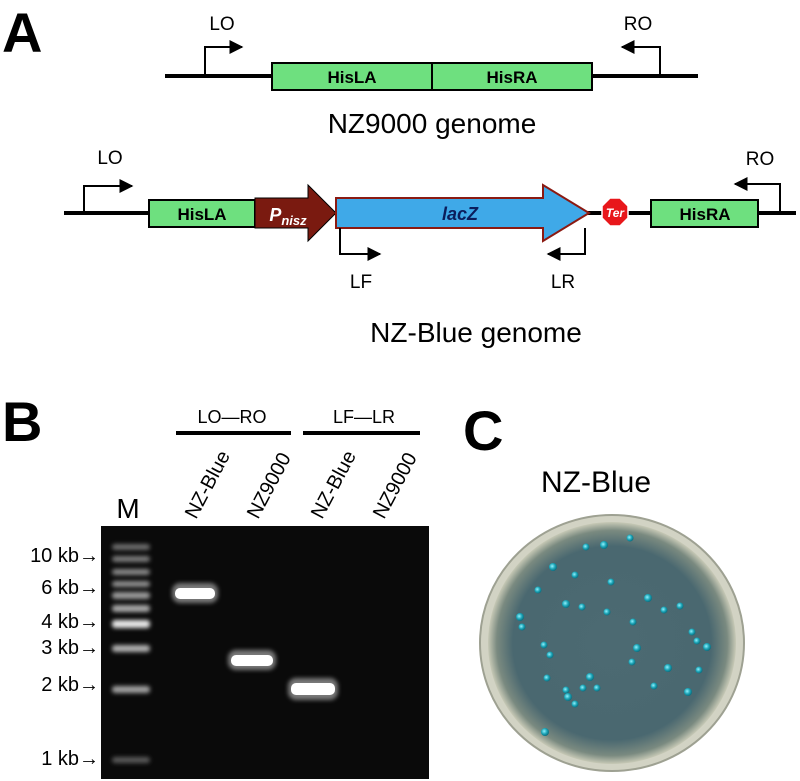 Image resolution: width=800 pixels, height=781 pixels. What do you see at coordinates (432, 123) in the screenshot?
I see `nz9000-genome-title: NZ9000 genome` at bounding box center [432, 123].